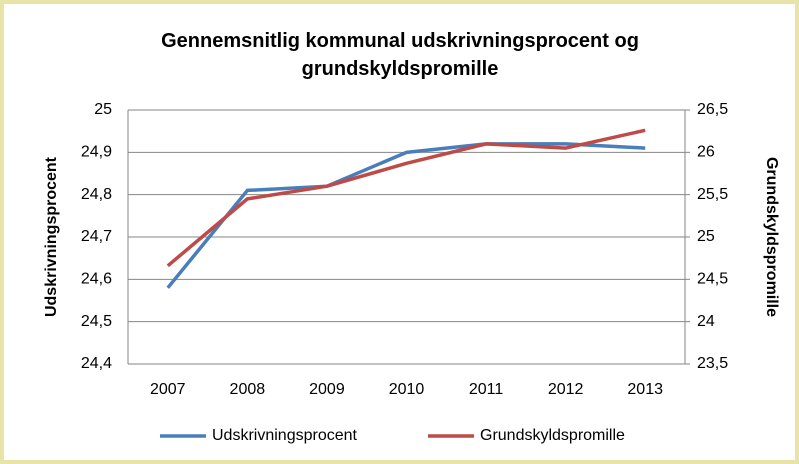 The width and height of the screenshot is (799, 464). What do you see at coordinates (327, 389) in the screenshot?
I see `x-tick-label: 2009` at bounding box center [327, 389].